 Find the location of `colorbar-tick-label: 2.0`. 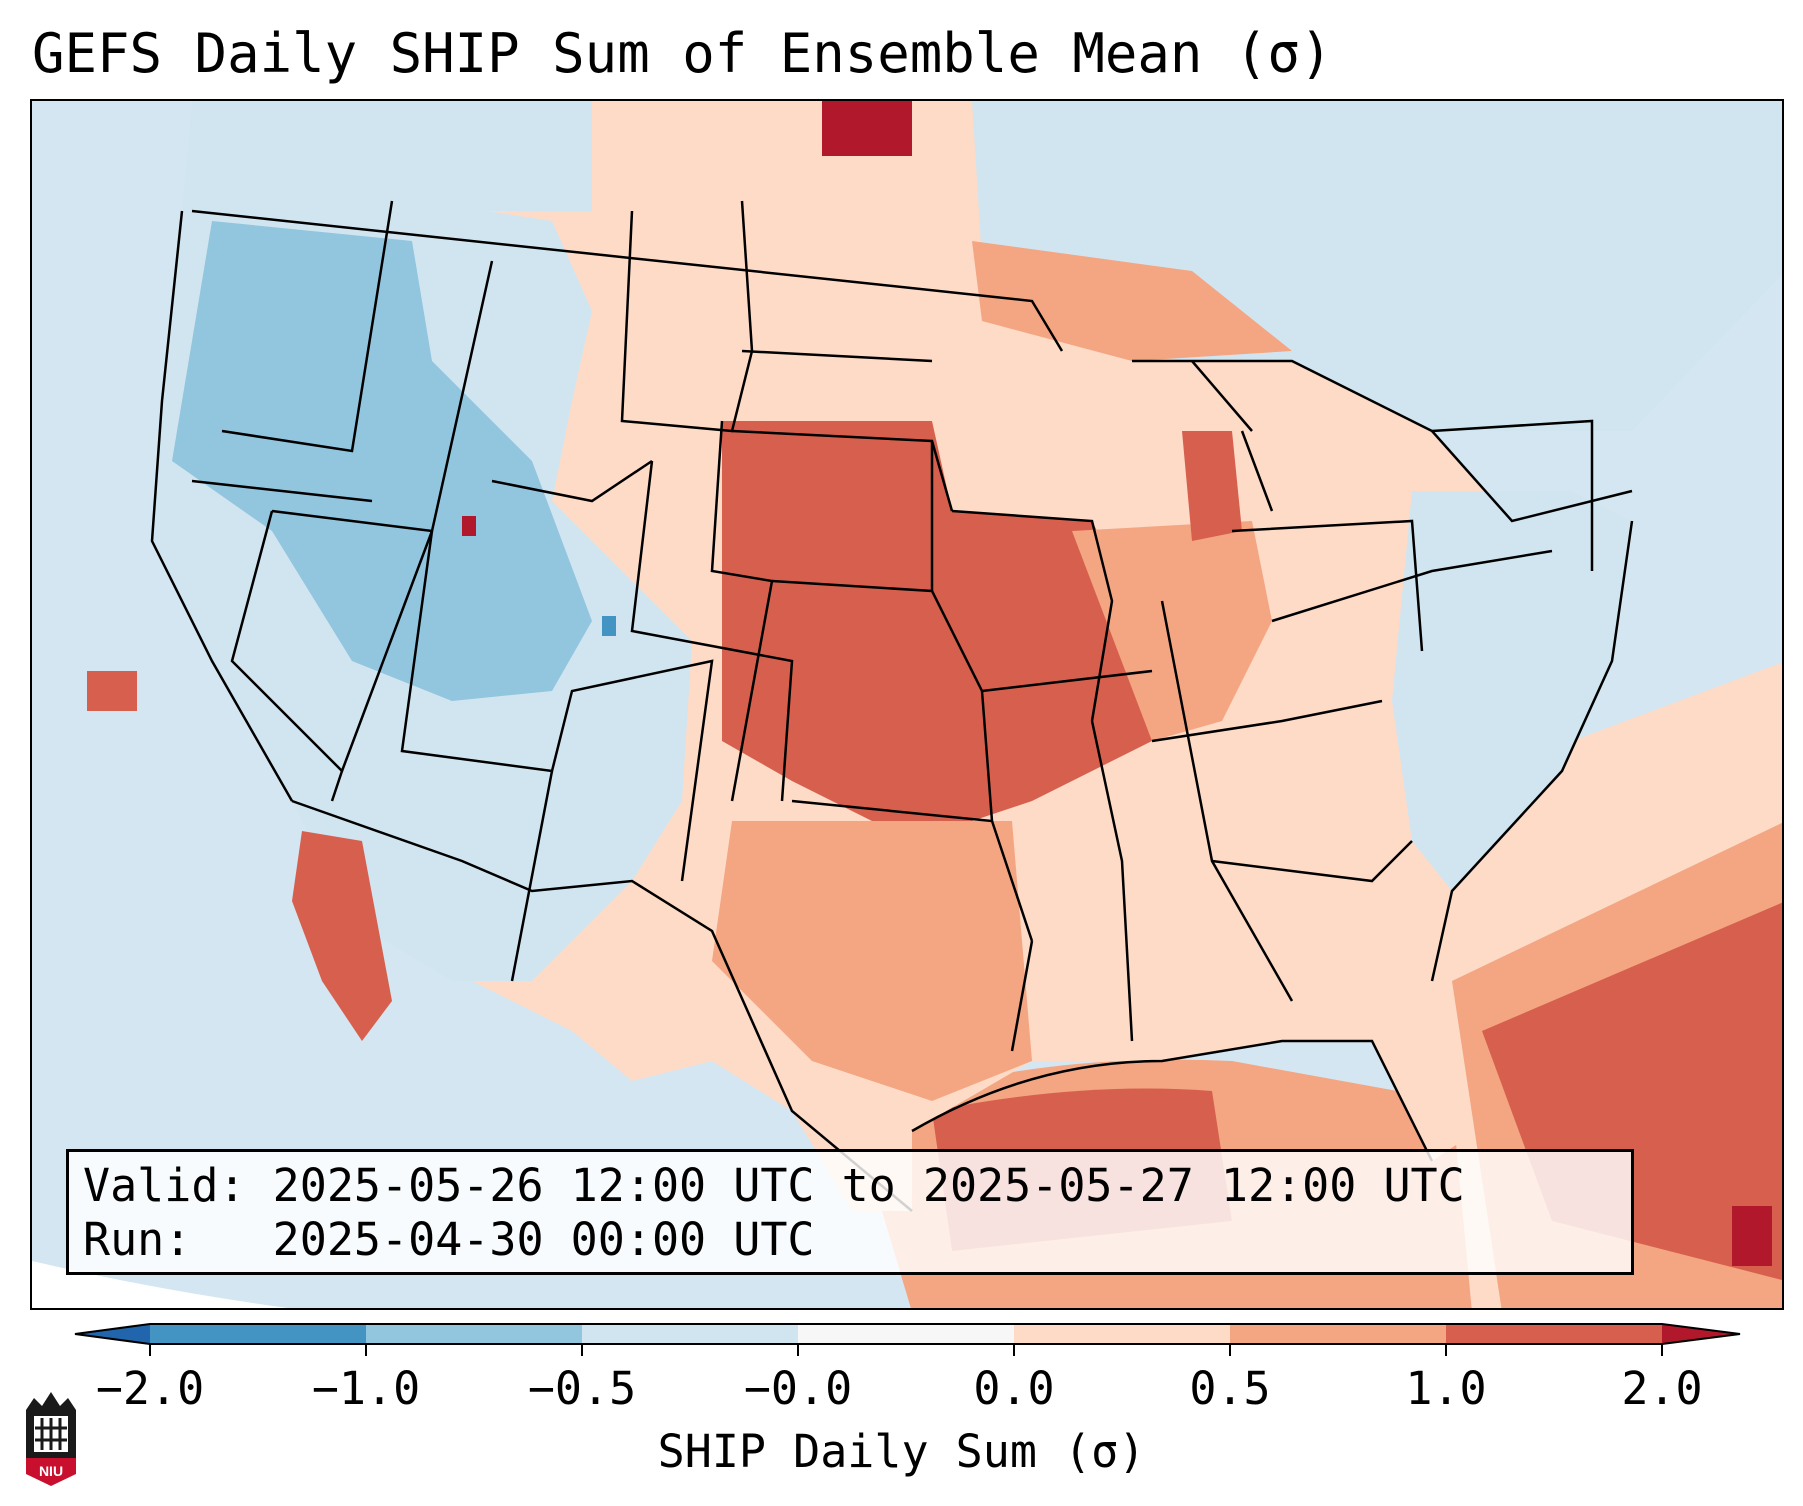

colorbar-tick-label: 2.0 is located at coordinates (1662, 1388).